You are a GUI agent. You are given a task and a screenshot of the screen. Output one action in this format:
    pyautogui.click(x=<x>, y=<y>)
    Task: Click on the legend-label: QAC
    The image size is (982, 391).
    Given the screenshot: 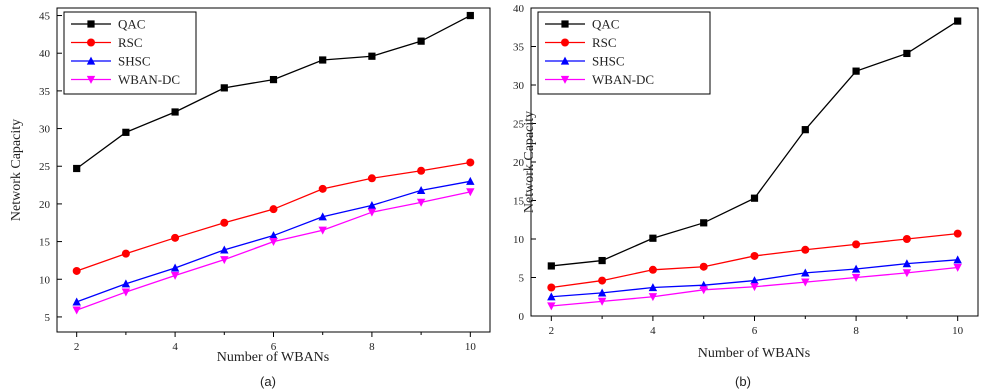 What is the action you would take?
    pyautogui.click(x=605, y=24)
    